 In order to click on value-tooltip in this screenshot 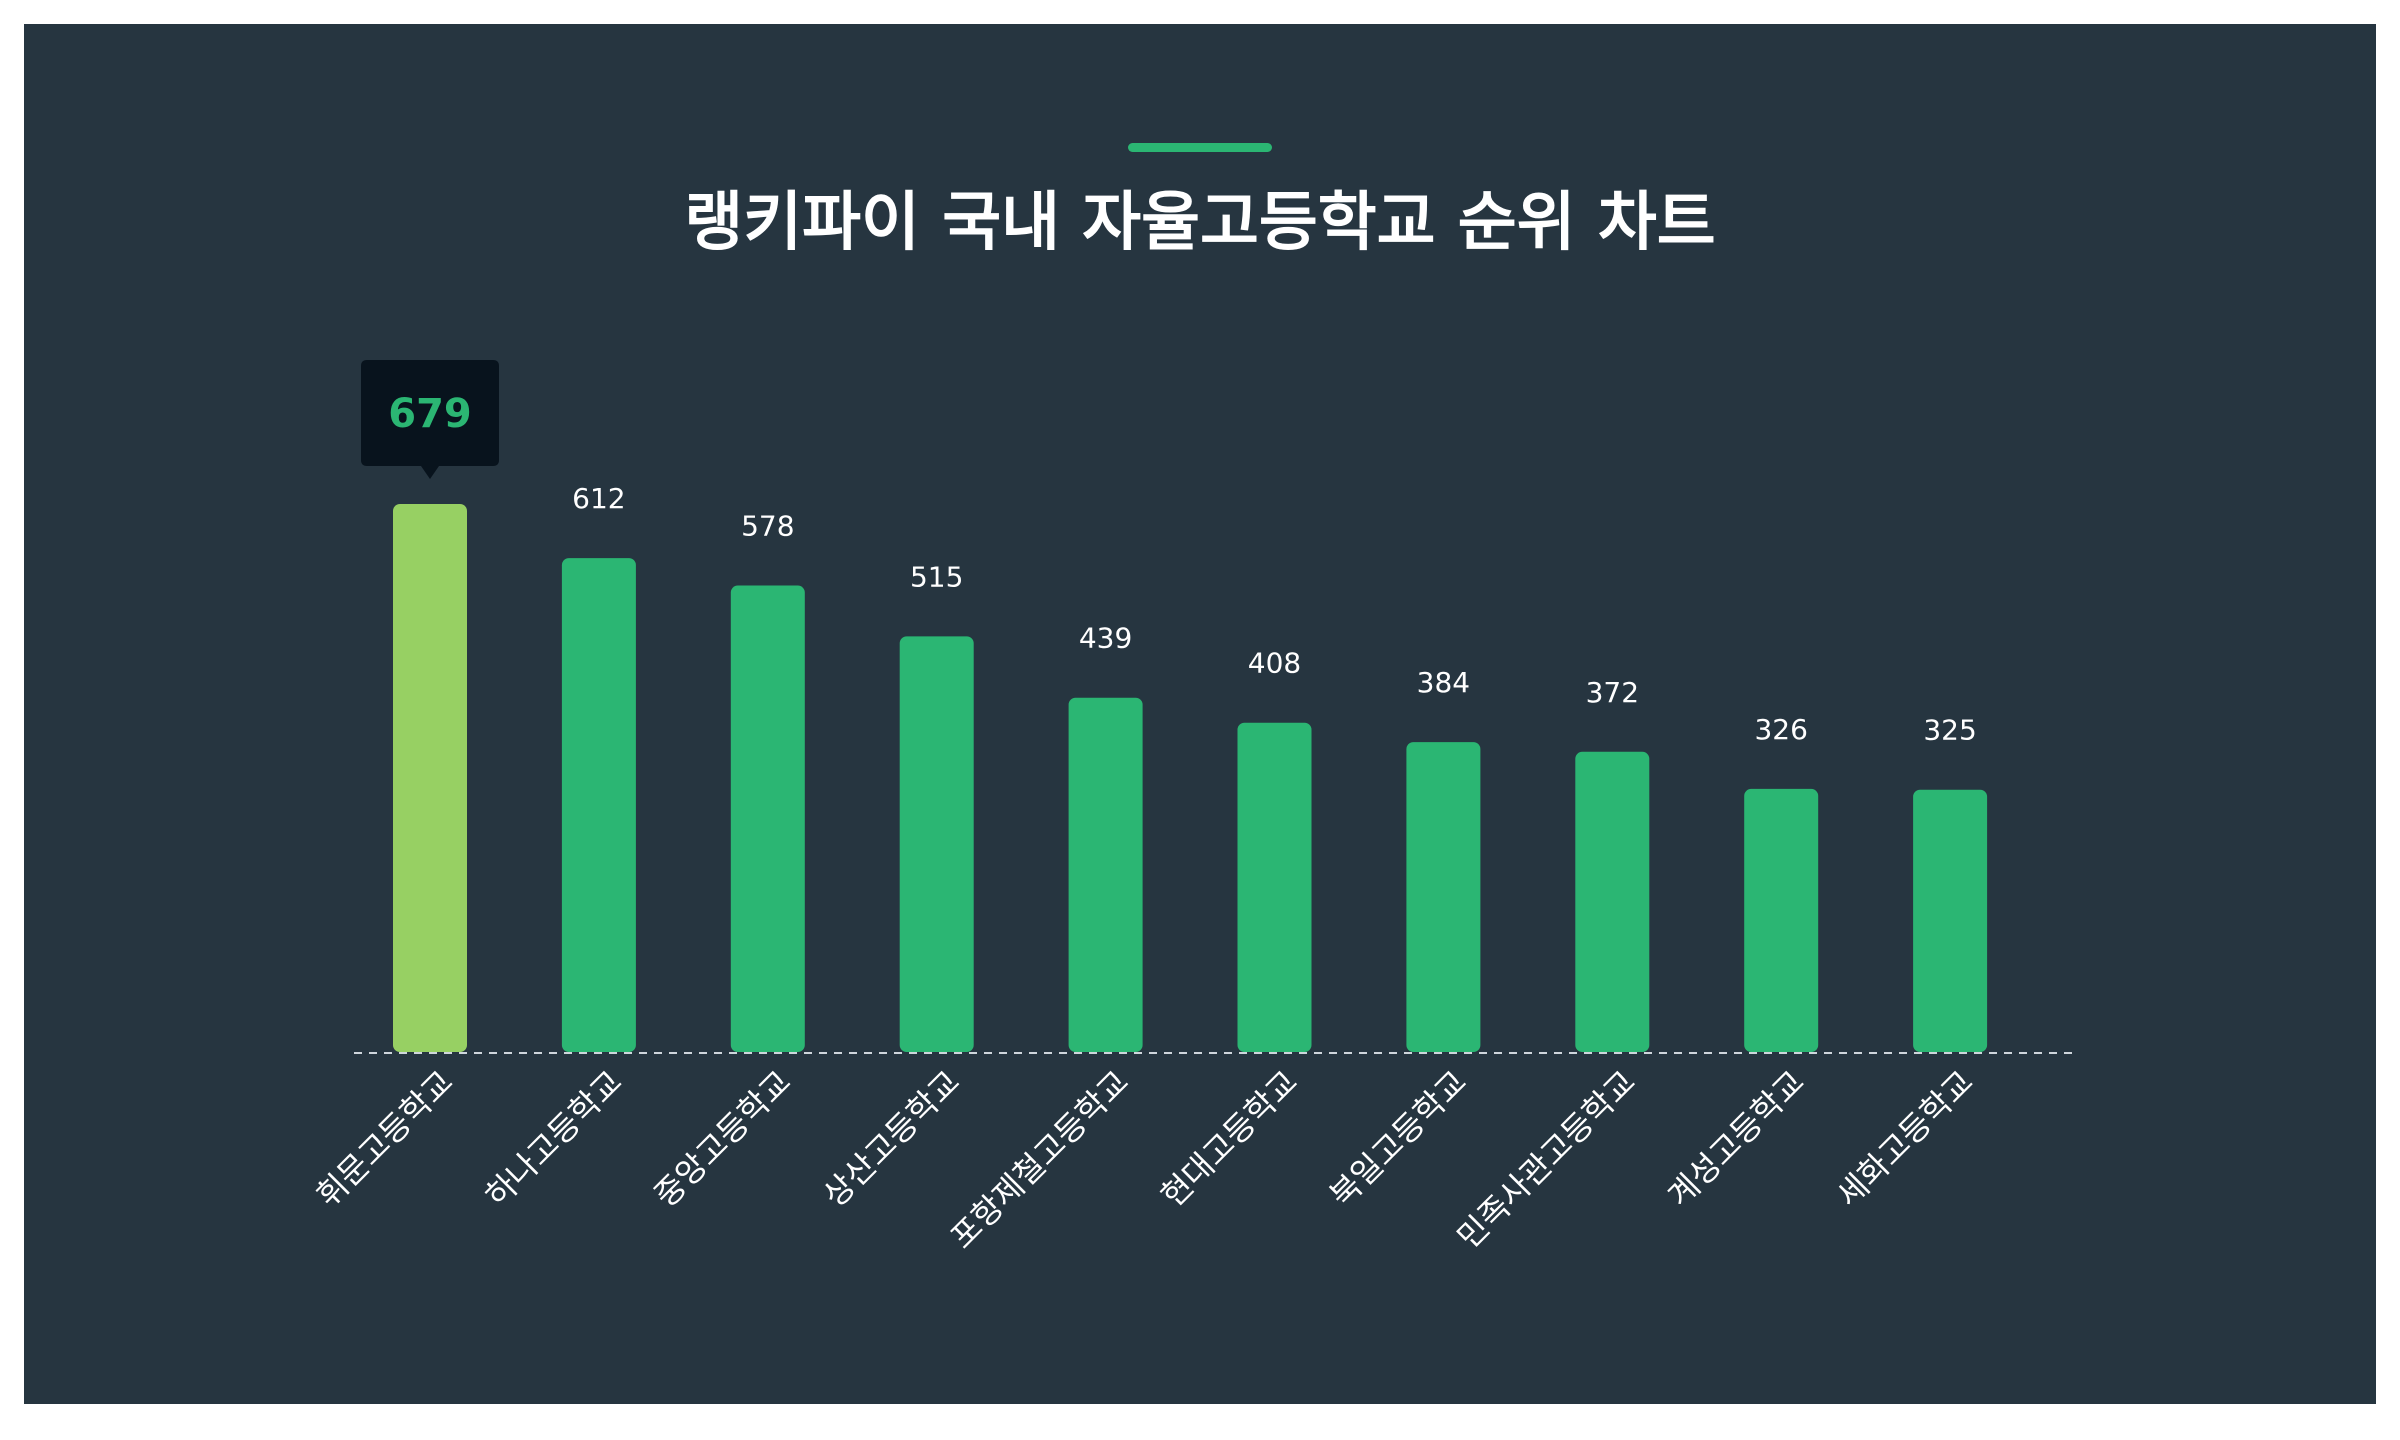, I will do `click(430, 419)`.